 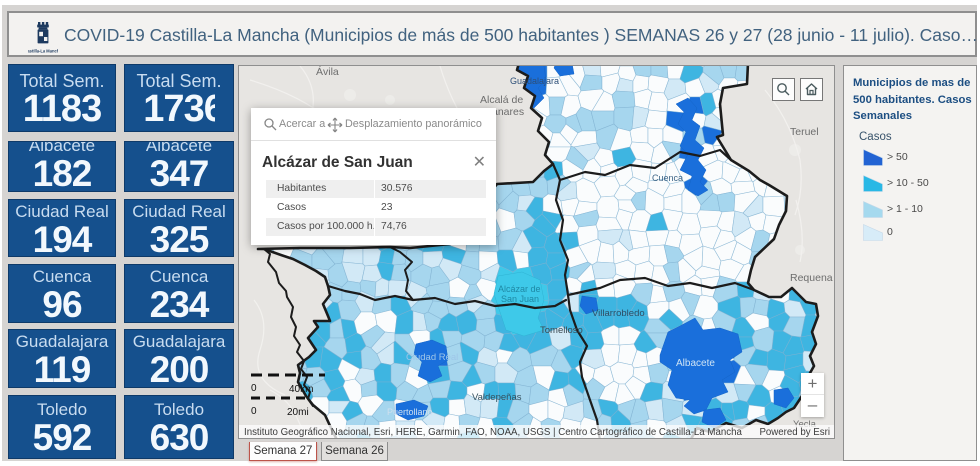 What do you see at coordinates (43, 51) in the screenshot?
I see `svg-text: Castilla-La Mancha` at bounding box center [43, 51].